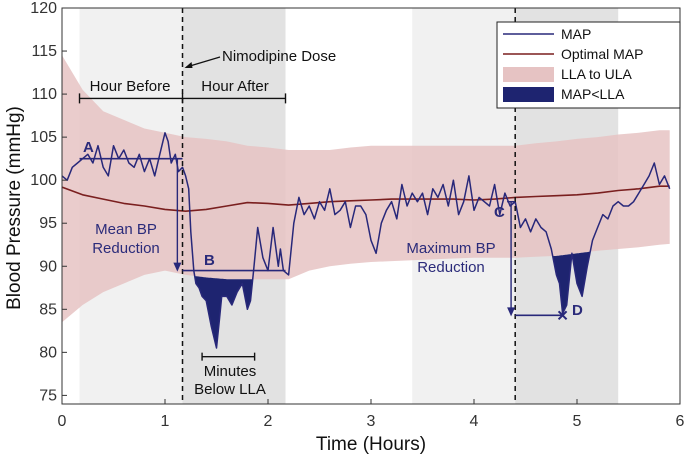 This screenshot has width=685, height=460. Describe the element at coordinates (371, 444) in the screenshot. I see `x-axis-title: Time (Hours)` at that location.